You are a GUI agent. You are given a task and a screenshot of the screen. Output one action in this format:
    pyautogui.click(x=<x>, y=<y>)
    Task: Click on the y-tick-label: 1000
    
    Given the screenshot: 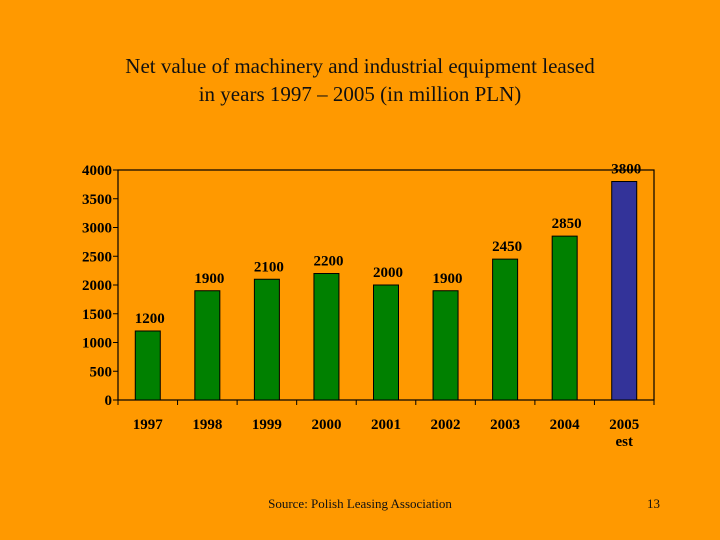 What is the action you would take?
    pyautogui.click(x=97, y=344)
    